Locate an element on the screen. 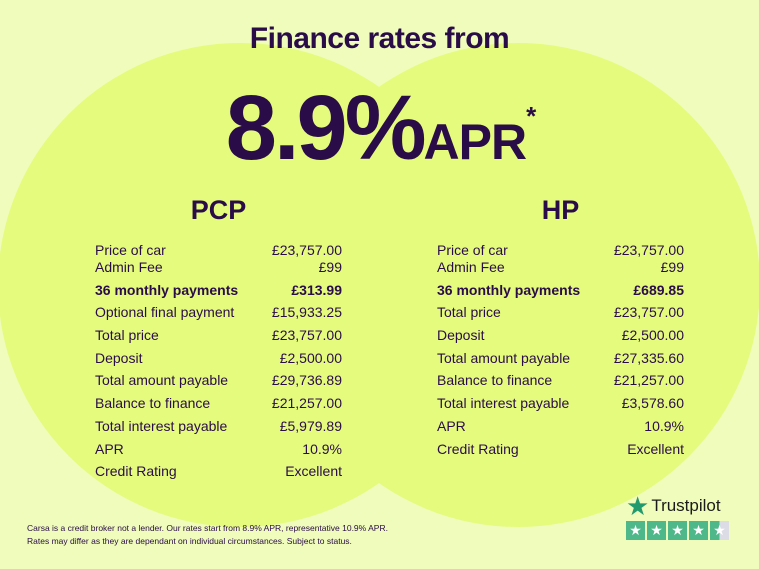 The height and width of the screenshot is (569, 759). row-value: £313.99 is located at coordinates (316, 289).